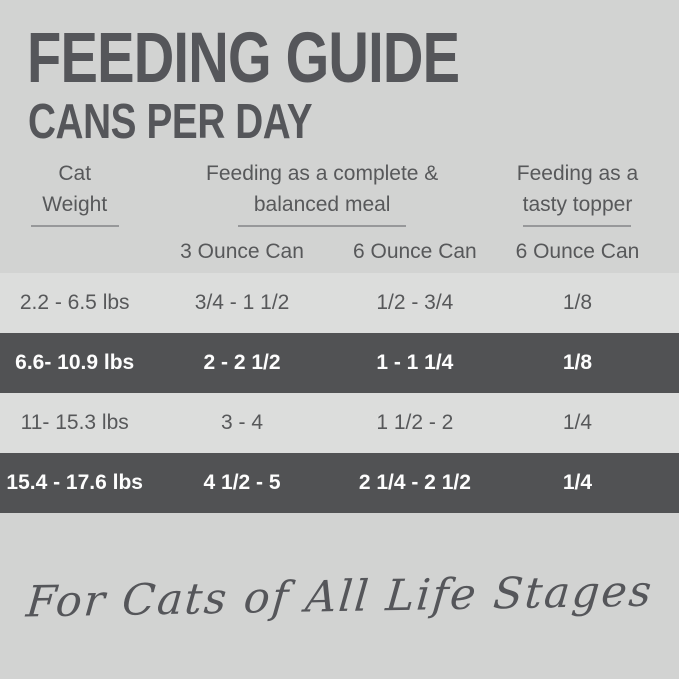  I want to click on column-group-label: Cat Weight, so click(74, 189).